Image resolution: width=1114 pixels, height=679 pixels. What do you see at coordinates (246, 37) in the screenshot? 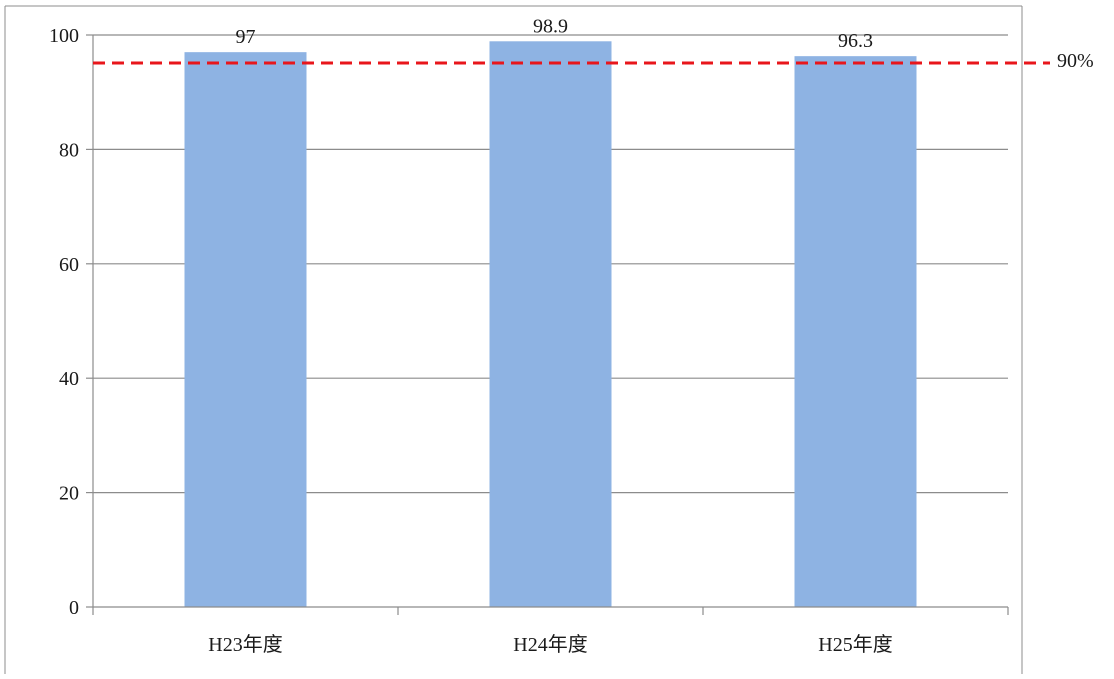
I see `data-label: 97` at bounding box center [246, 37].